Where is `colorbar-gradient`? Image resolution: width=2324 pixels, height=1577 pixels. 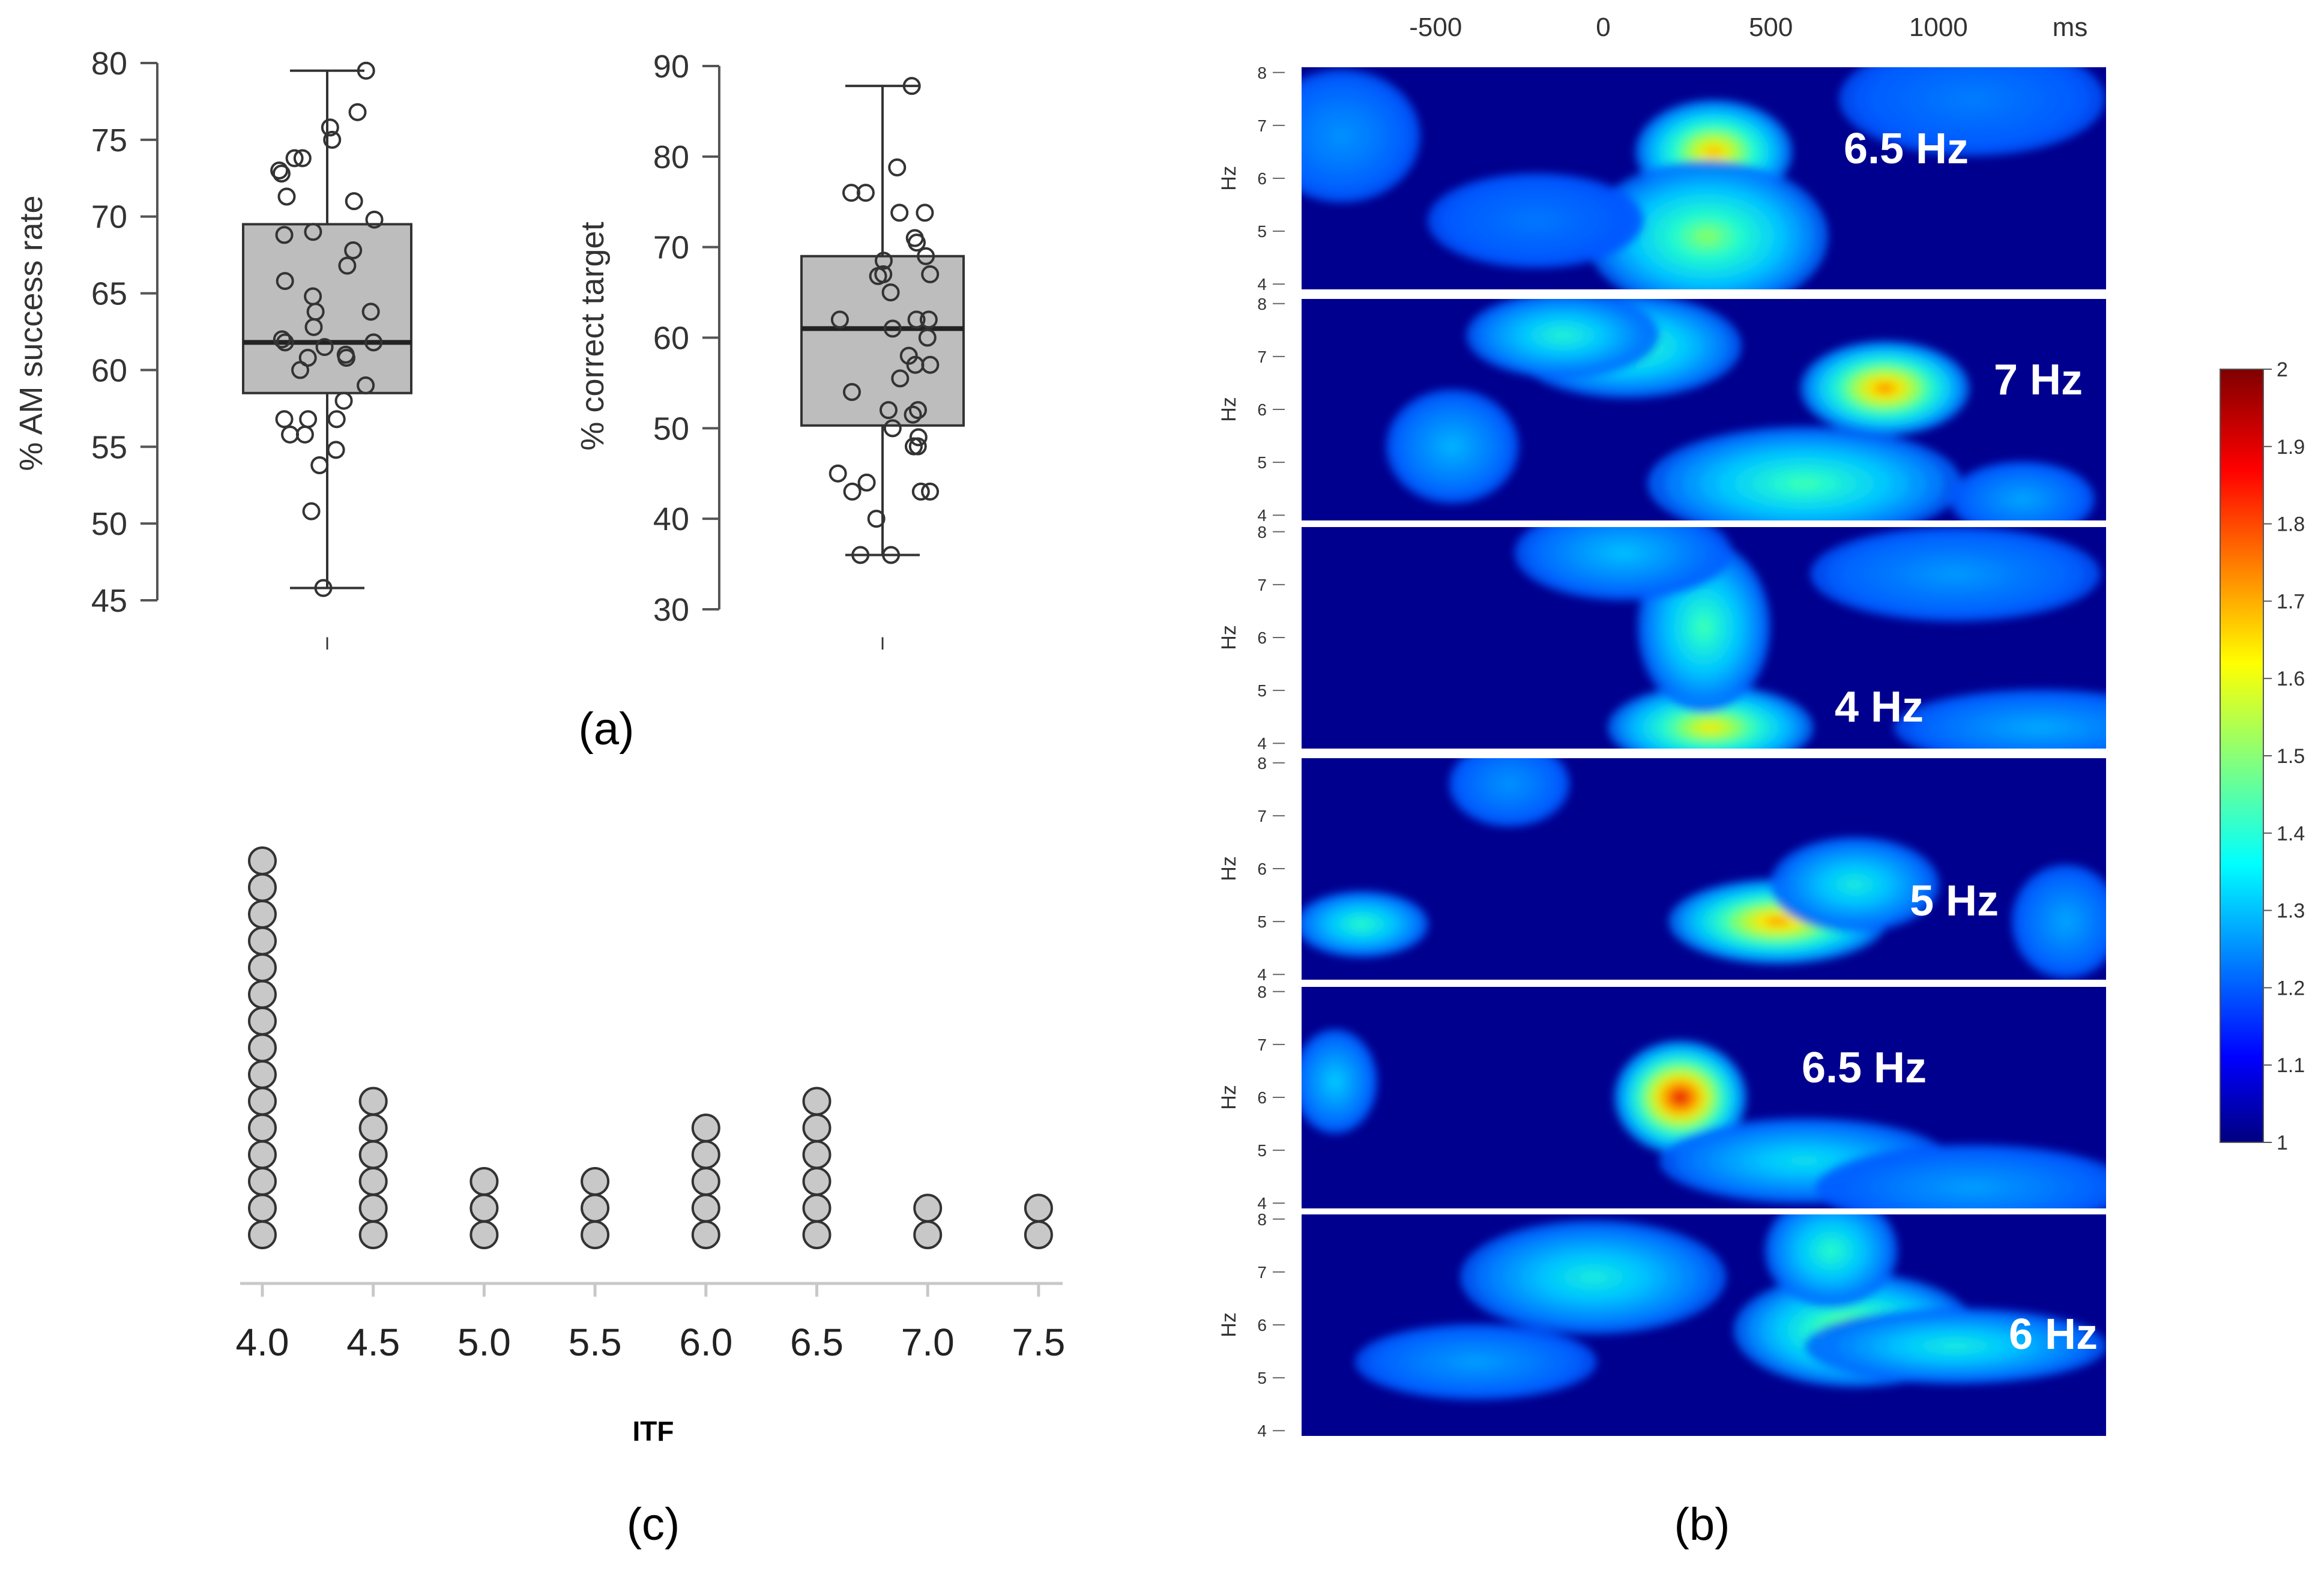 colorbar-gradient is located at coordinates (2242, 756).